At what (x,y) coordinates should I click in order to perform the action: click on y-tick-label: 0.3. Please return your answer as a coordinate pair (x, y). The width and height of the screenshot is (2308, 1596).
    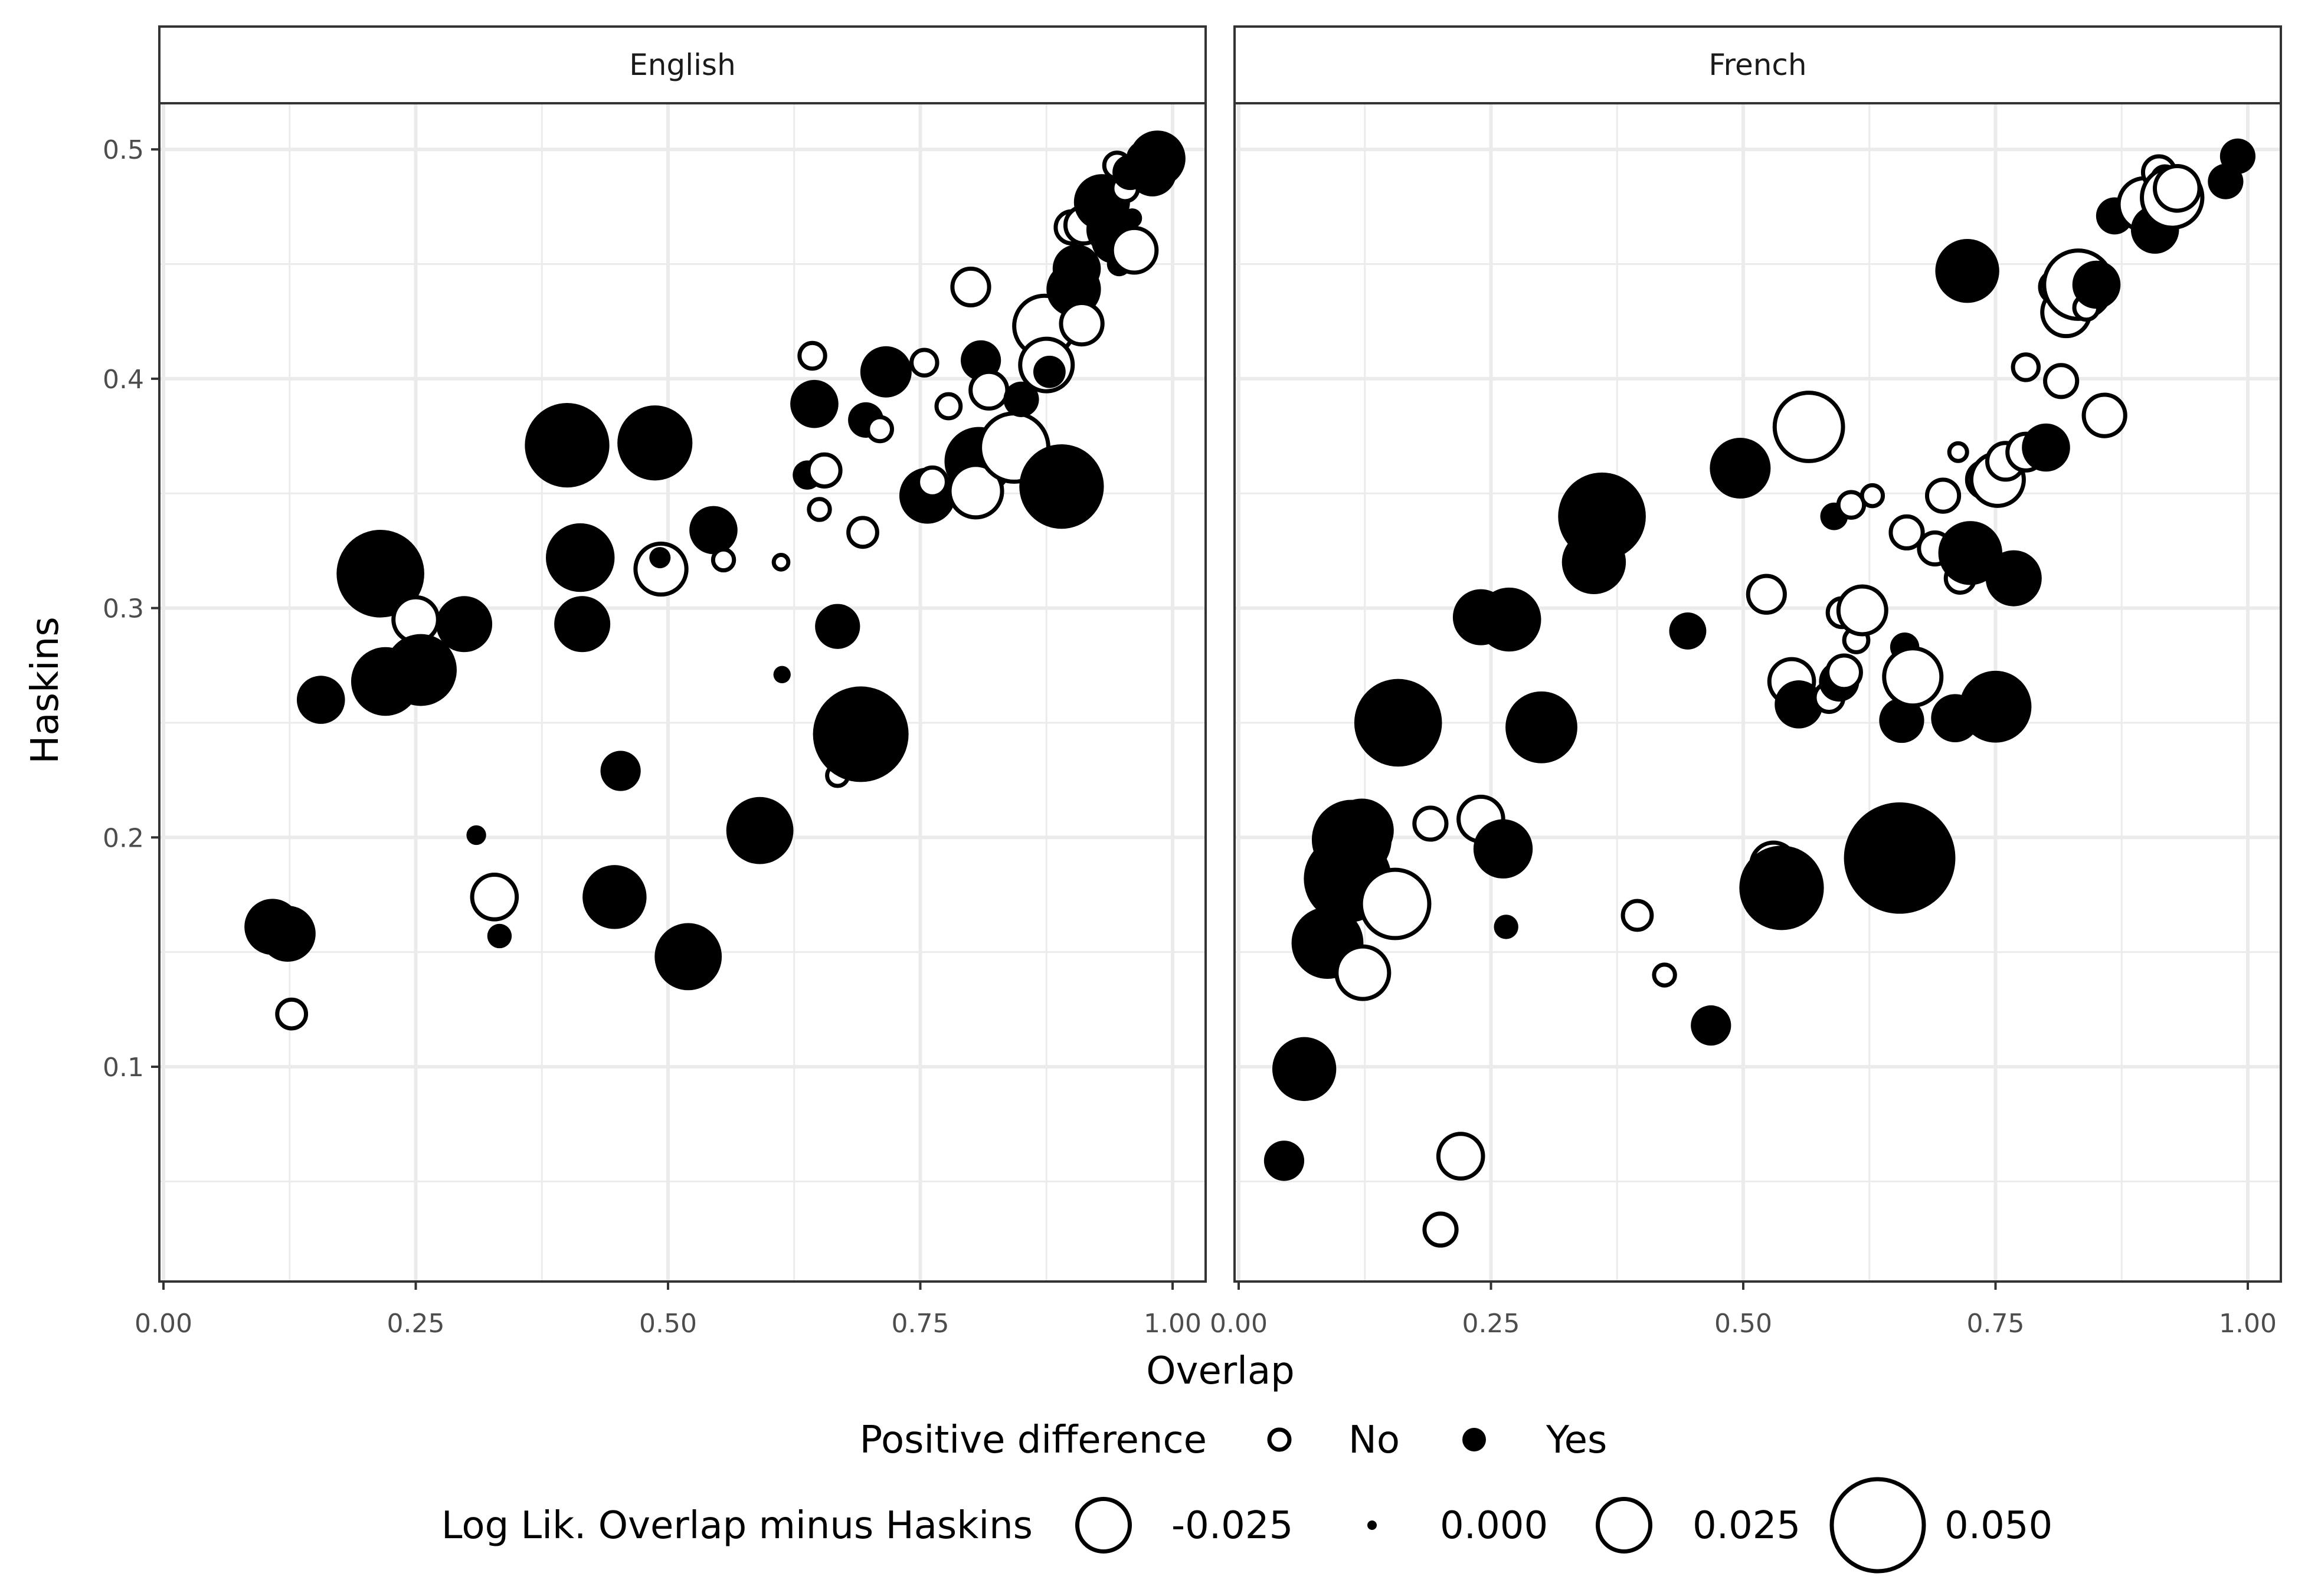
    Looking at the image, I should click on (123, 609).